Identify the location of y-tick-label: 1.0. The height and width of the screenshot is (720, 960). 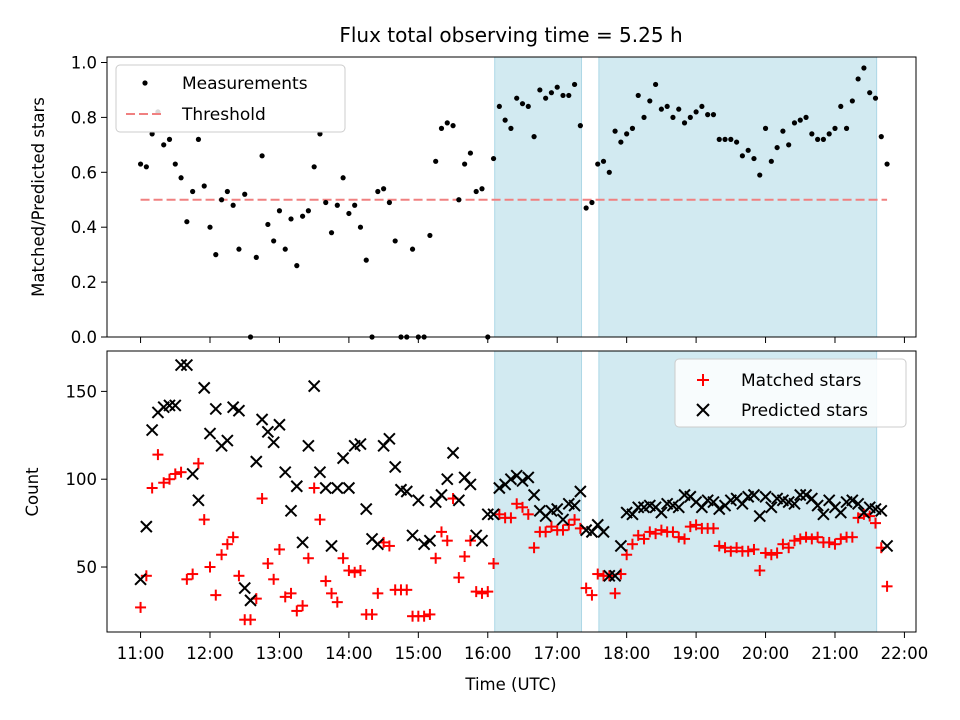
(84, 62).